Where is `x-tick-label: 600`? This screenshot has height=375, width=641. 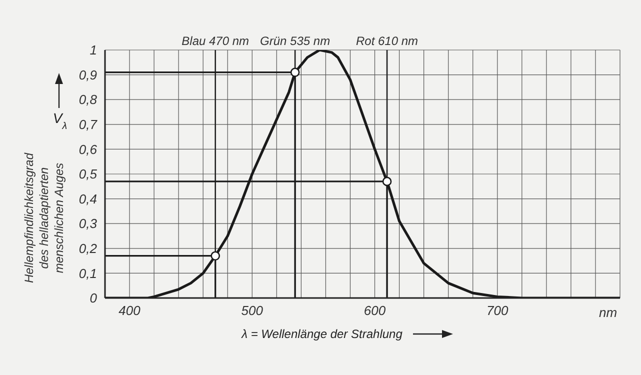
x-tick-label: 600 is located at coordinates (375, 310).